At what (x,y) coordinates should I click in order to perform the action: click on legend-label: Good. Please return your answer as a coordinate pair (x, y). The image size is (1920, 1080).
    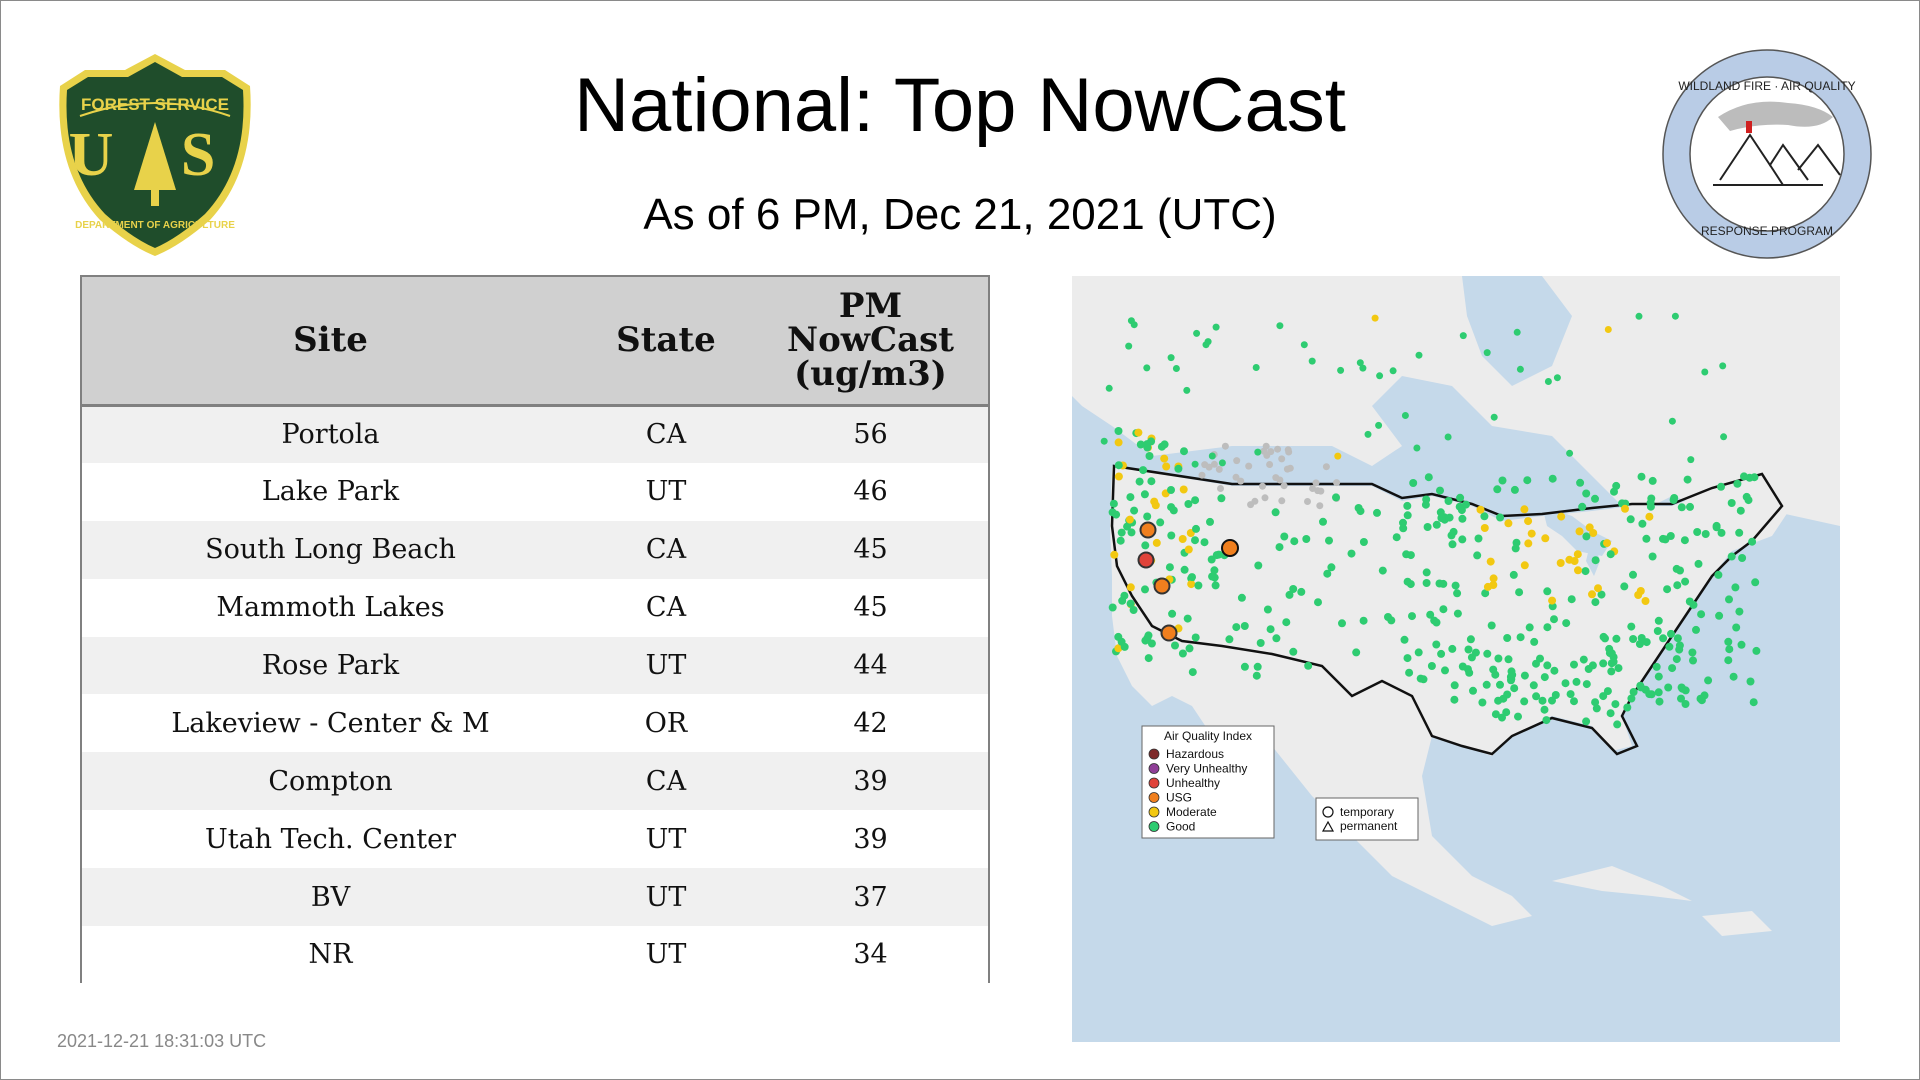
    Looking at the image, I should click on (1180, 827).